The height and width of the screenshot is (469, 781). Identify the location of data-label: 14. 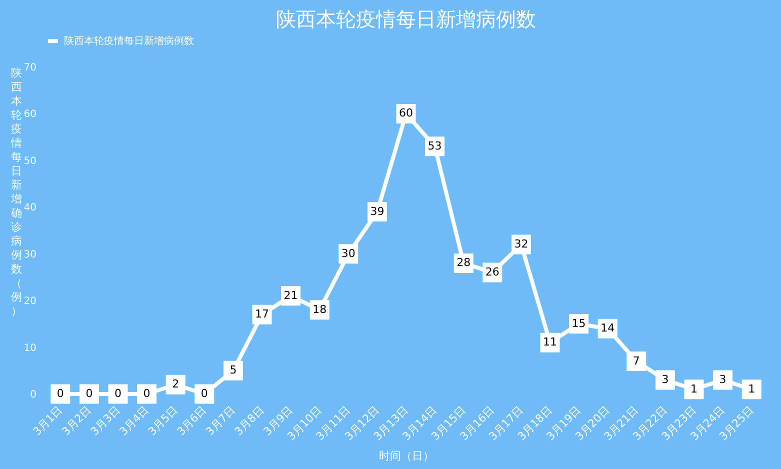
(607, 328).